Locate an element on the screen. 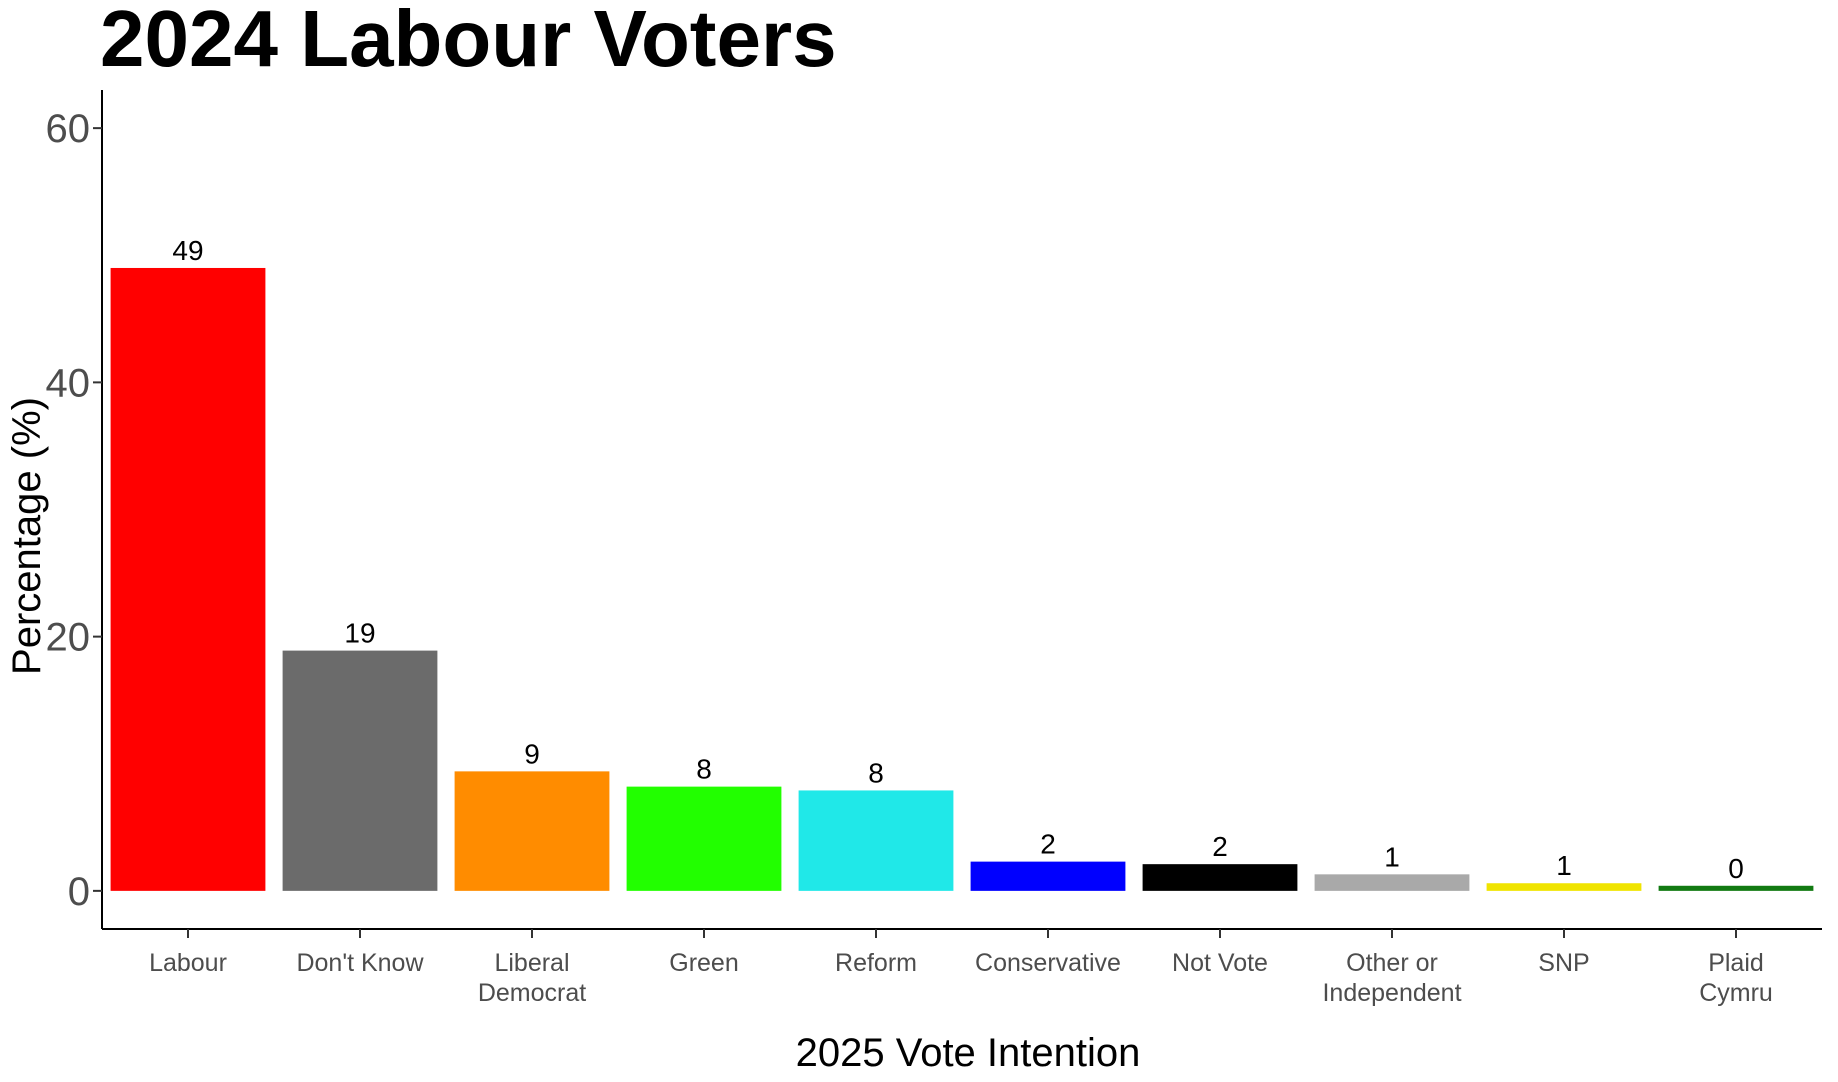  x-tick-label: Green is located at coordinates (703, 963).